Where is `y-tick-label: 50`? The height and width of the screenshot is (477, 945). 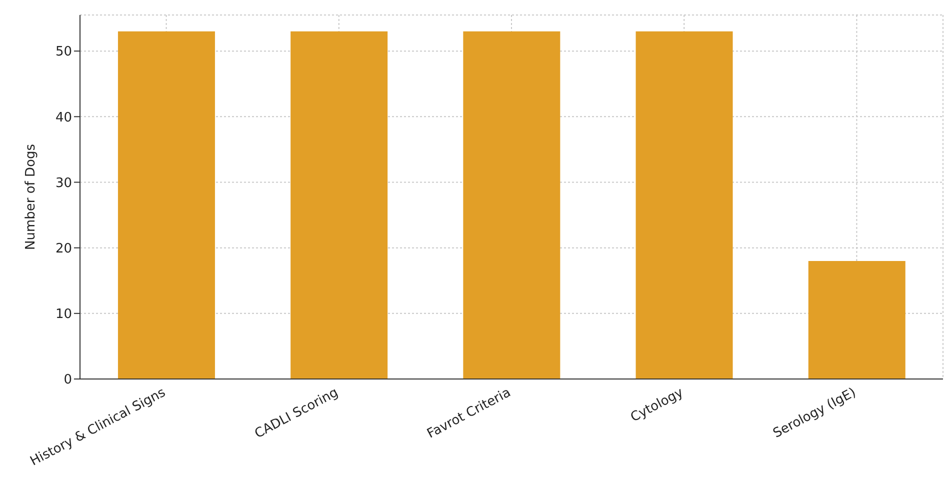
y-tick-label: 50 is located at coordinates (63, 52).